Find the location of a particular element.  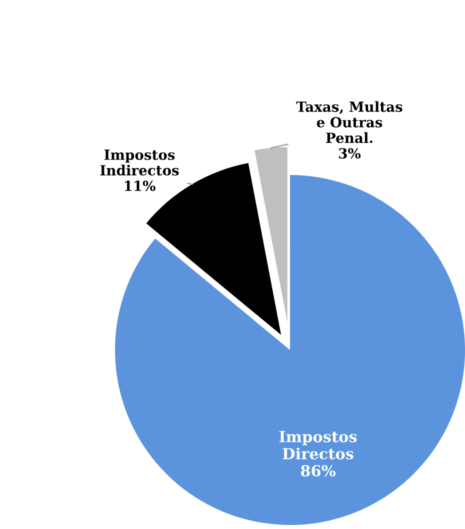

data-label: 11% is located at coordinates (140, 186).